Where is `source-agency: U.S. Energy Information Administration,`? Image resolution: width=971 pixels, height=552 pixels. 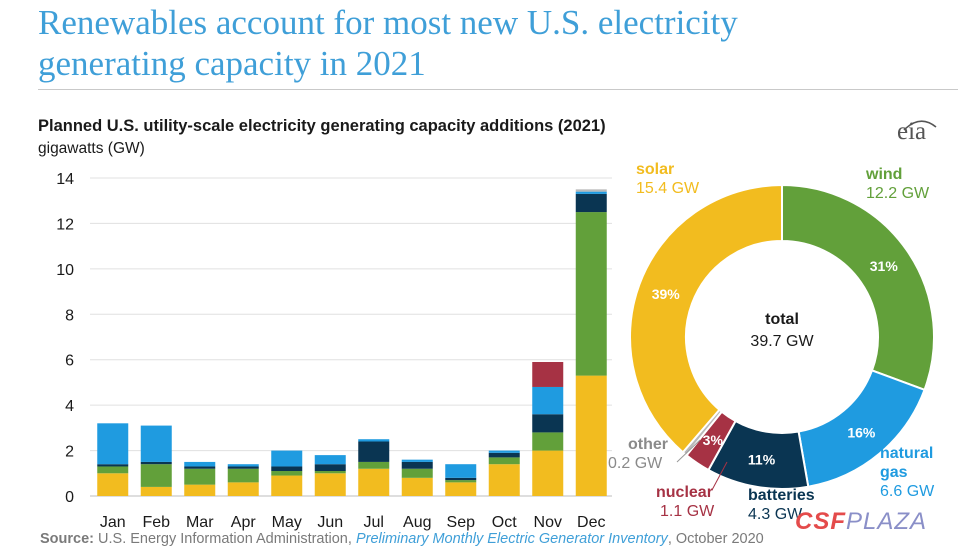
source-agency: U.S. Energy Information Administration, is located at coordinates (225, 539).